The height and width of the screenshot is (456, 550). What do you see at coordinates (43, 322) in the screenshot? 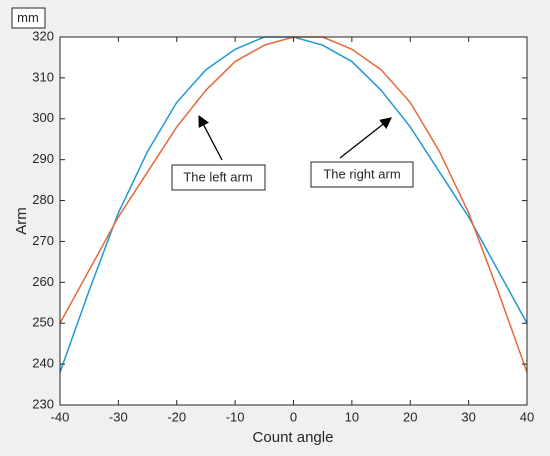
I see `y-tick-label: 250` at bounding box center [43, 322].